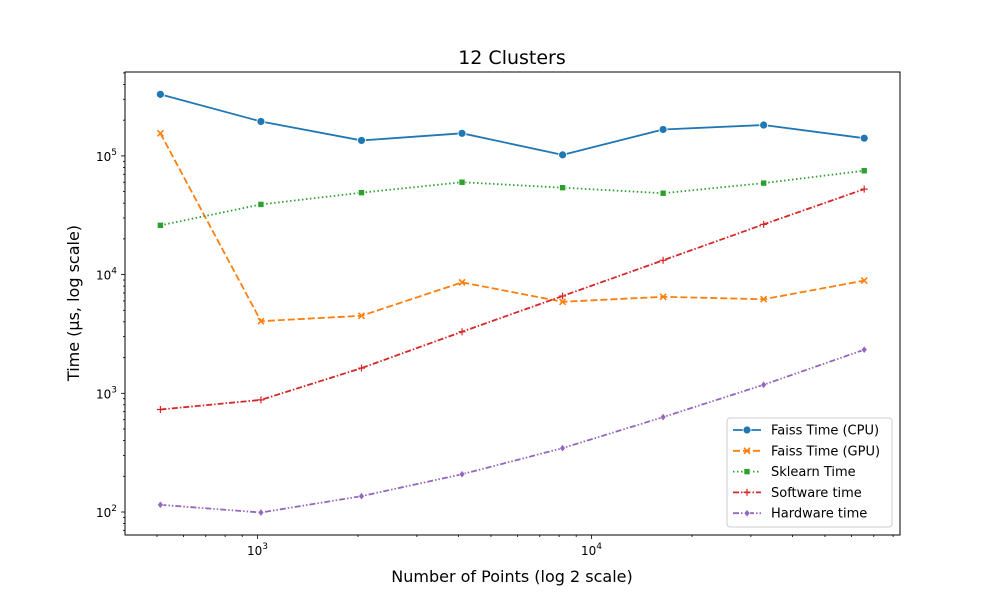  Describe the element at coordinates (106, 275) in the screenshot. I see `y-tick-label: 10⁴` at that location.